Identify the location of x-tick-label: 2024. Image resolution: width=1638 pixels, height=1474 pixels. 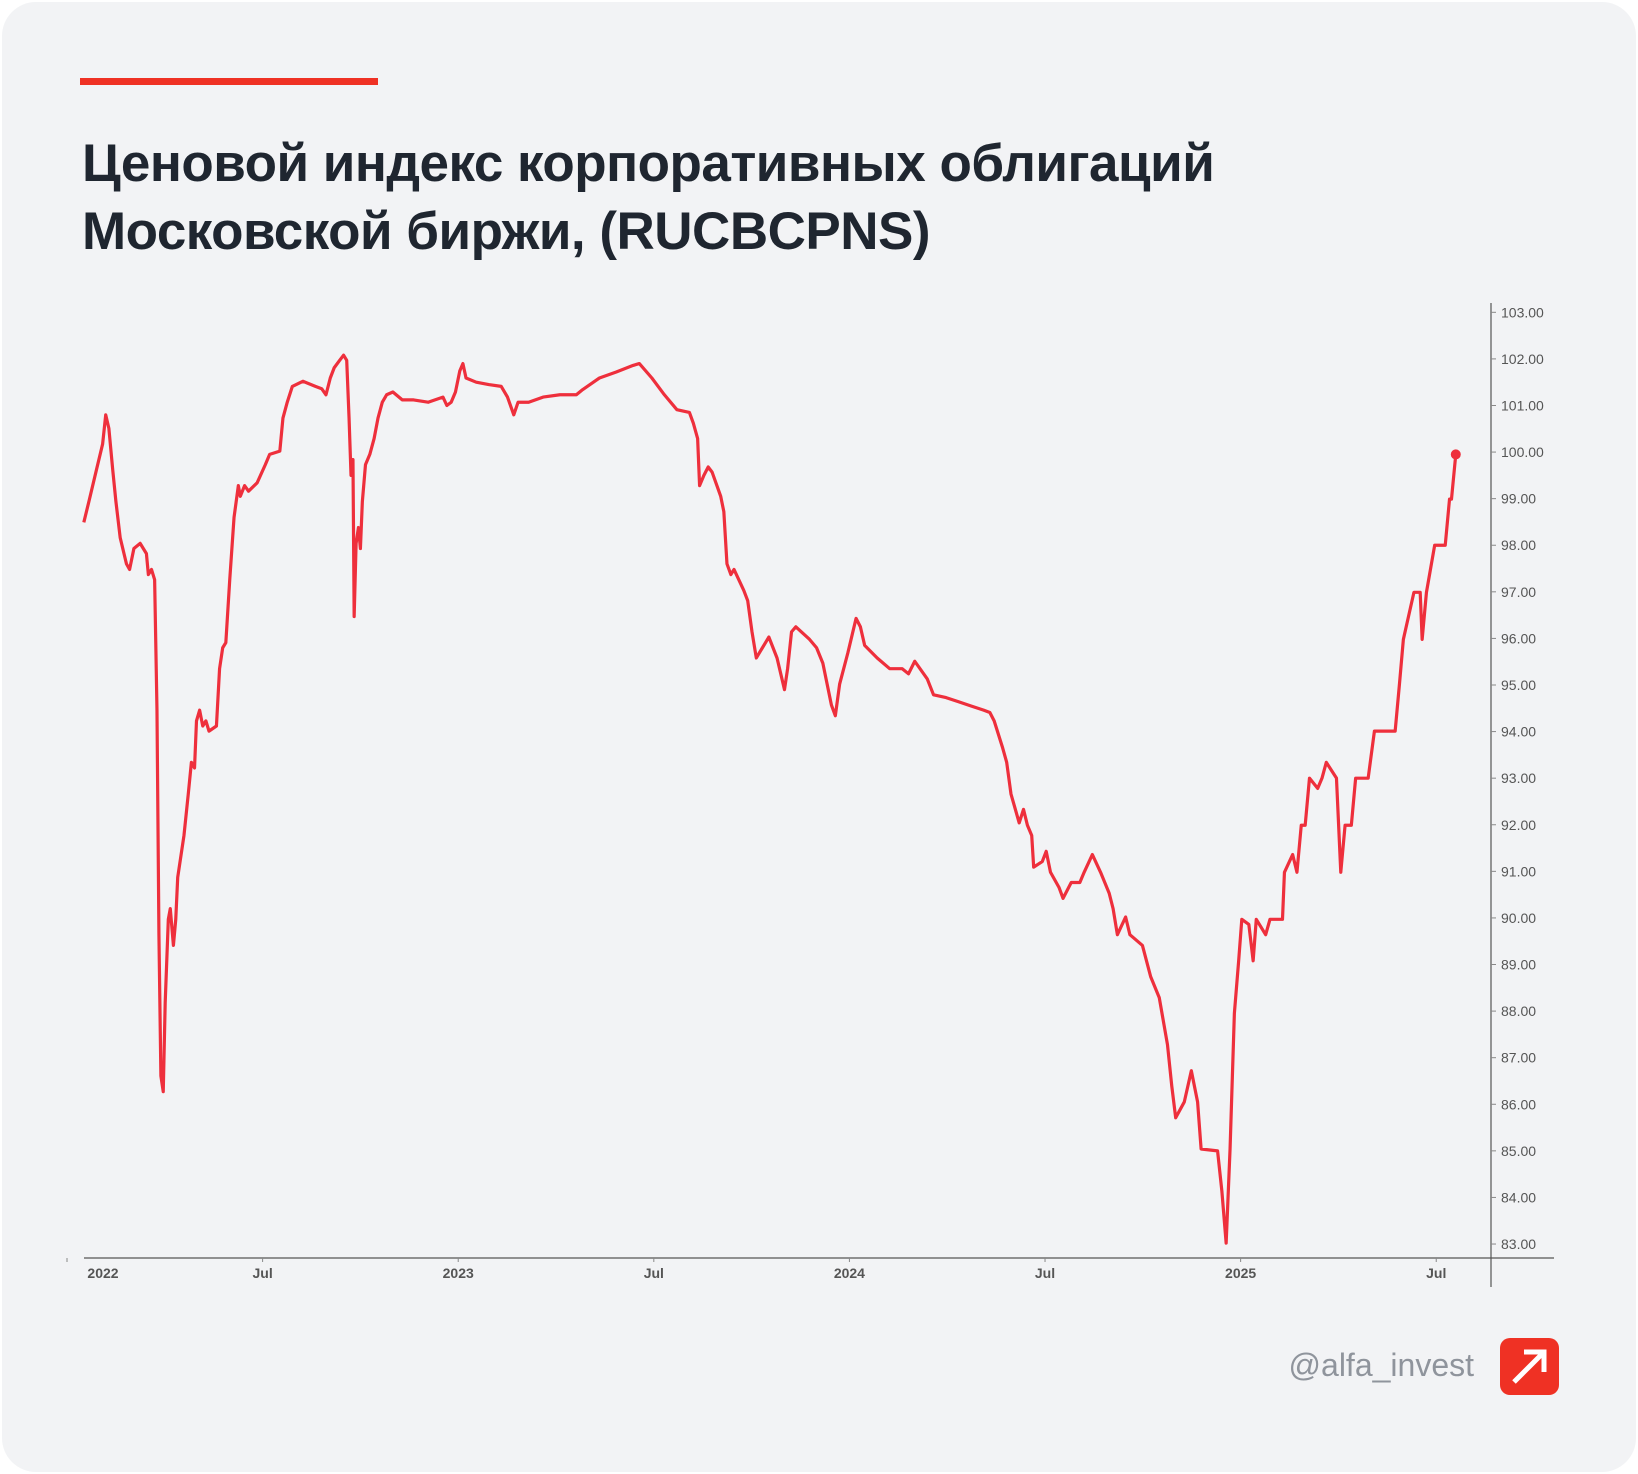
(849, 1273).